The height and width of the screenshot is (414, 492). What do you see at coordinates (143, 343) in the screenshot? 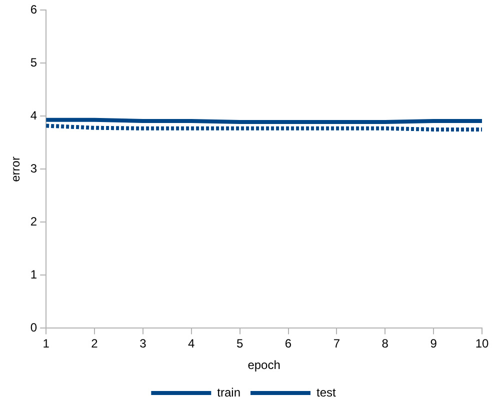
I see `x-tick-label: 3` at bounding box center [143, 343].